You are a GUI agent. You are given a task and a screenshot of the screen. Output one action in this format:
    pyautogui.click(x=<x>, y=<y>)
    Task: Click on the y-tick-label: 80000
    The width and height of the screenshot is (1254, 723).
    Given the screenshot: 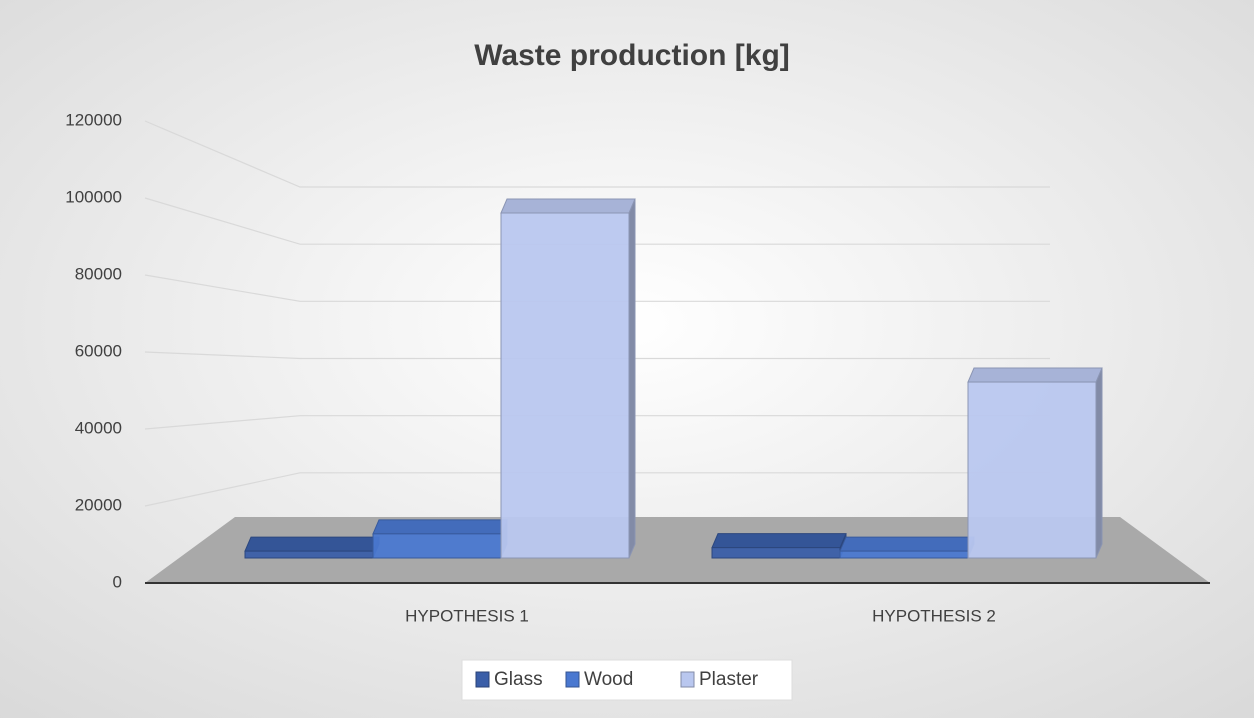 What is the action you would take?
    pyautogui.click(x=98, y=273)
    